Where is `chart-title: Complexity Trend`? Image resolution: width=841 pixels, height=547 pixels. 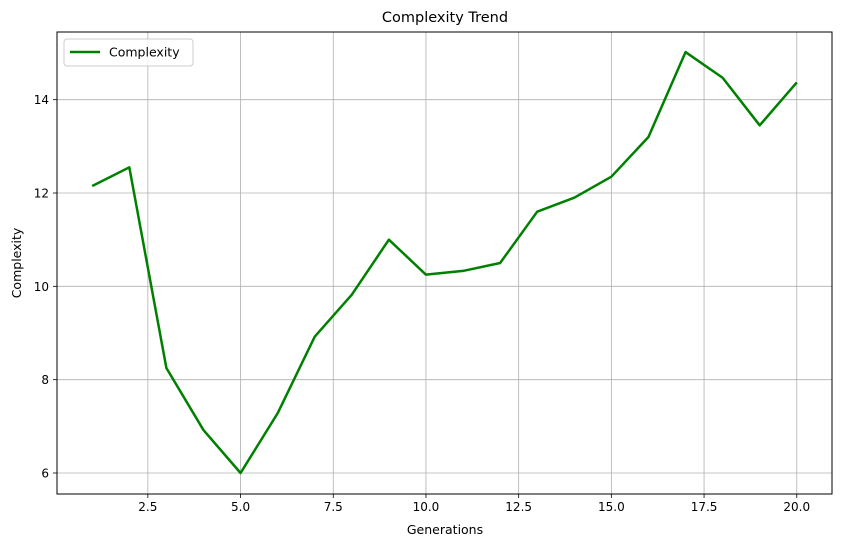 chart-title: Complexity Trend is located at coordinates (445, 18).